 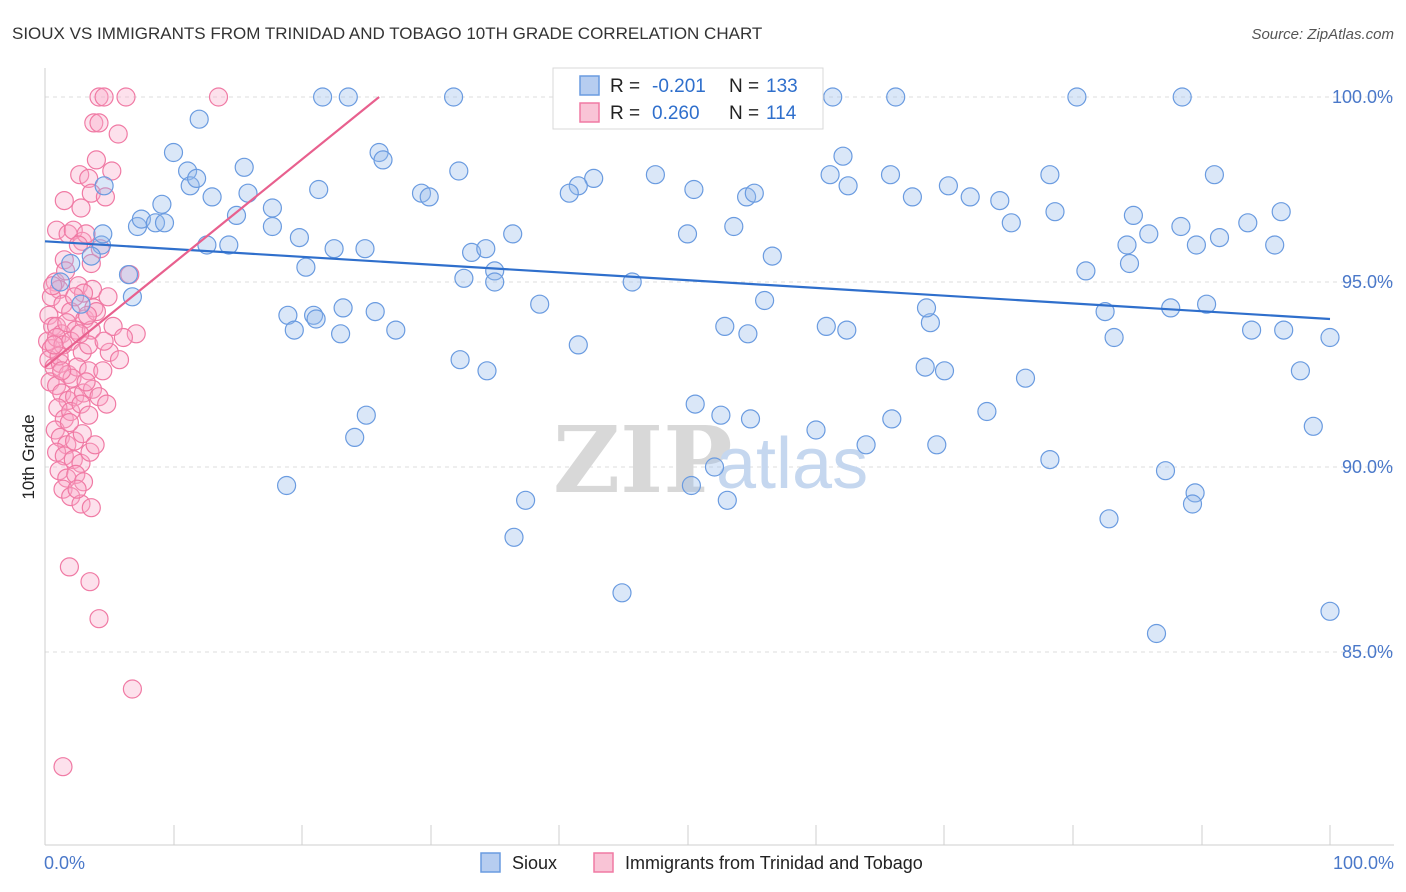 I want to click on series-trinidad-tobago, so click(x=133, y=432).